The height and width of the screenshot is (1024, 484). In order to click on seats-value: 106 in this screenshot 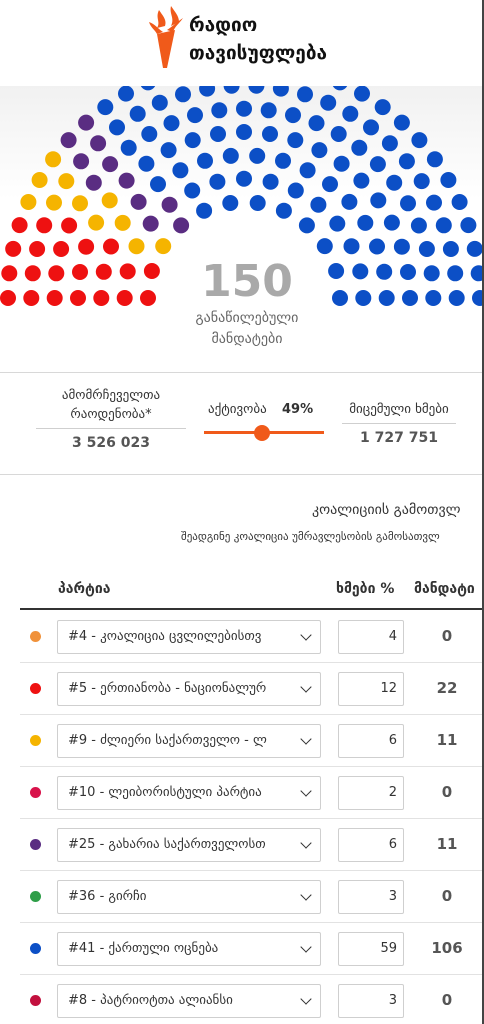, I will do `click(447, 948)`.